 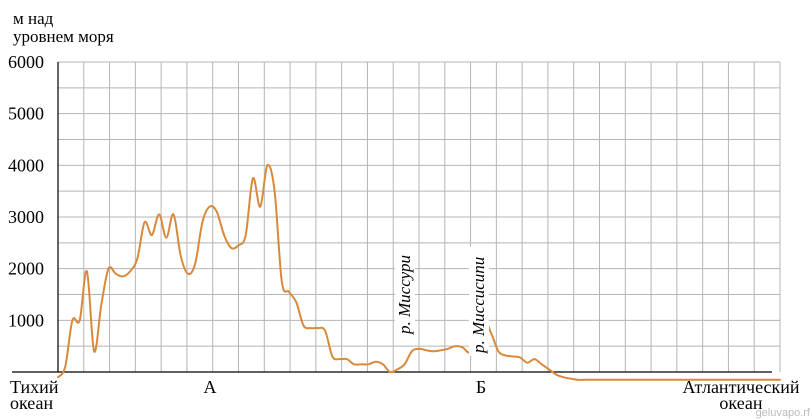 I want to click on x-label-pacific-ocean-line-1: Тихий, so click(x=34, y=387).